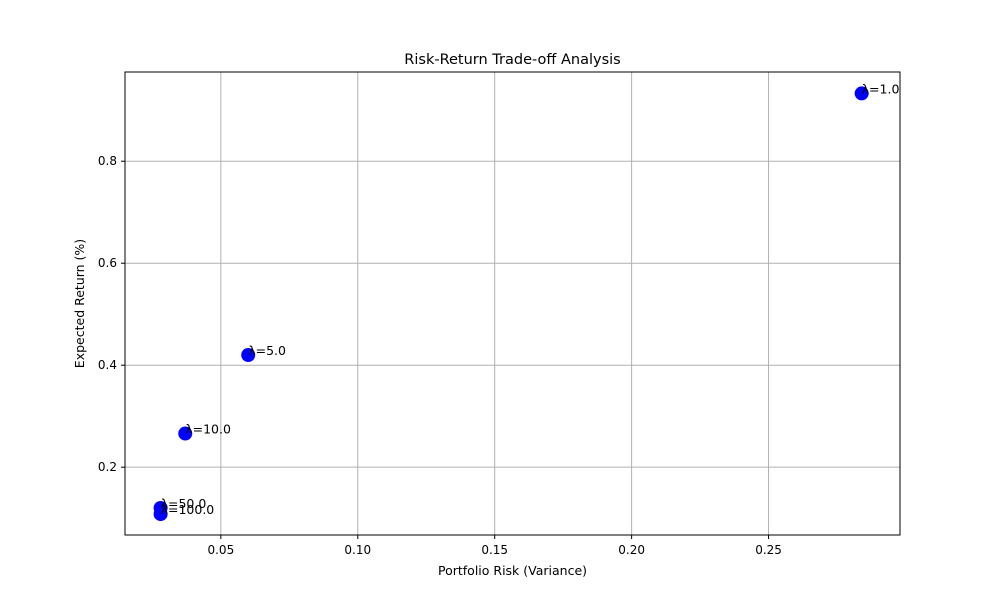  Describe the element at coordinates (512, 570) in the screenshot. I see `x-axis-label: Portfolio Risk (Variance)` at that location.